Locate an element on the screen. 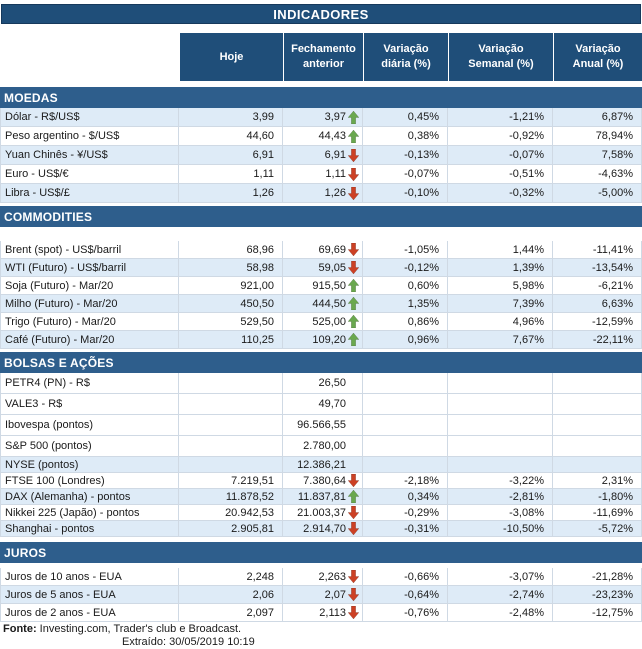 This screenshot has width=642, height=649. cell-variacao-semanal: -3,22% is located at coordinates (500, 481).